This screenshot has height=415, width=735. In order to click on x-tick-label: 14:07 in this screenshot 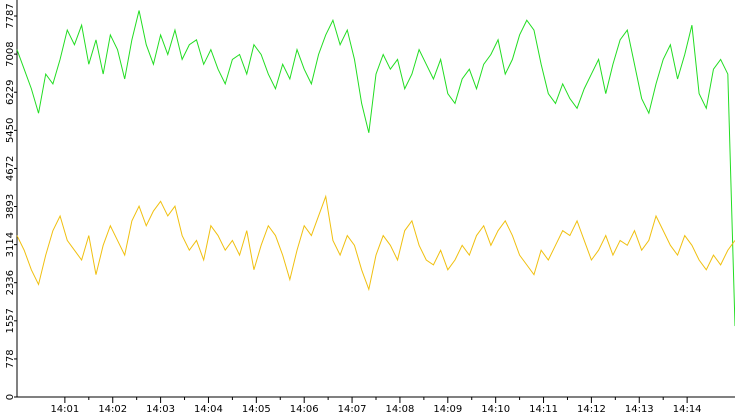, I will do `click(352, 409)`.